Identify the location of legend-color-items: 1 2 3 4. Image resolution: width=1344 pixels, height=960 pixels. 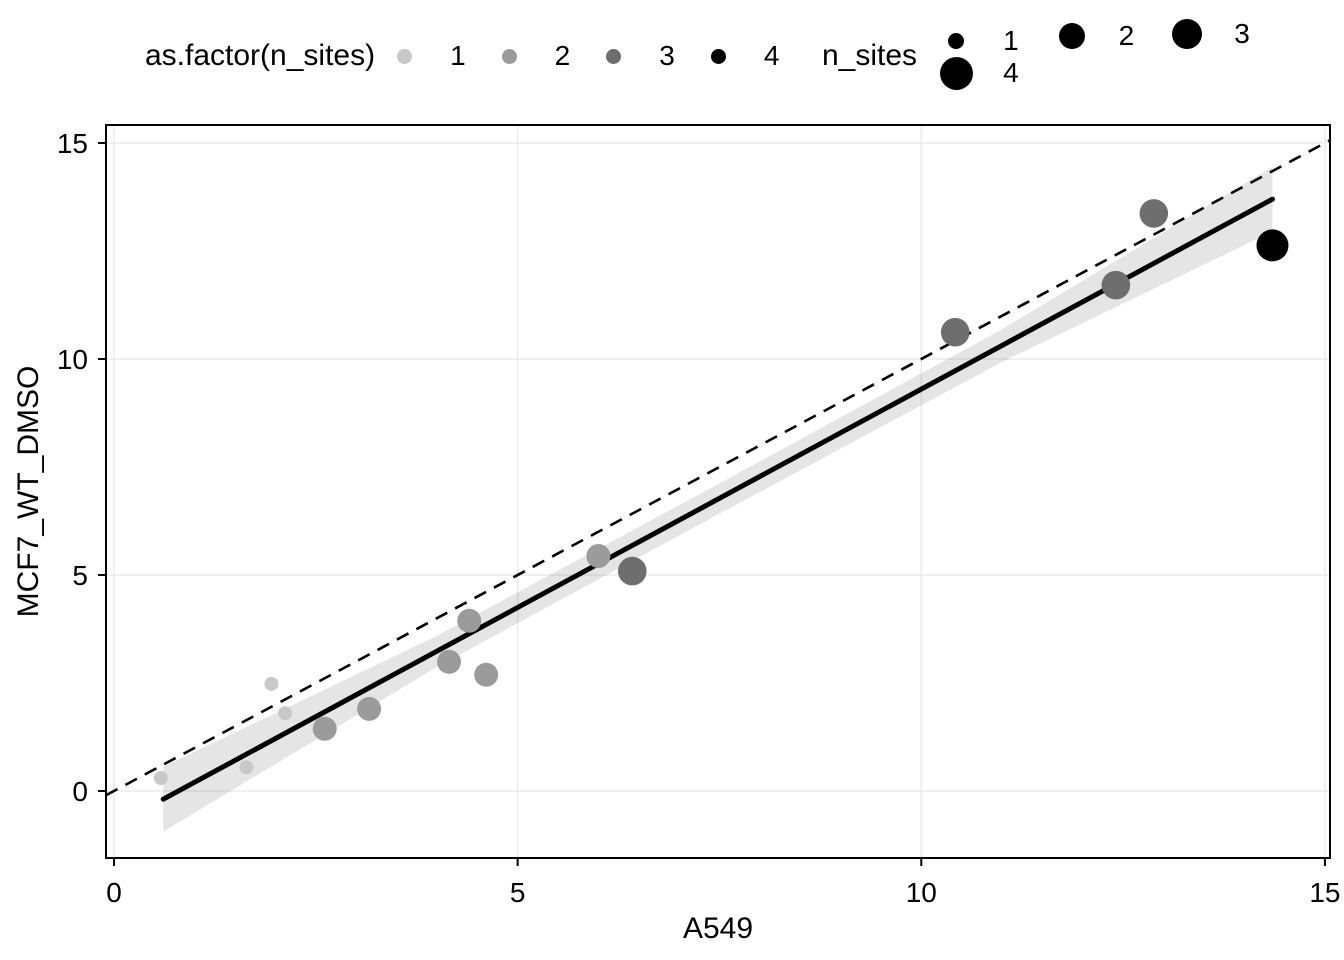
(588, 56).